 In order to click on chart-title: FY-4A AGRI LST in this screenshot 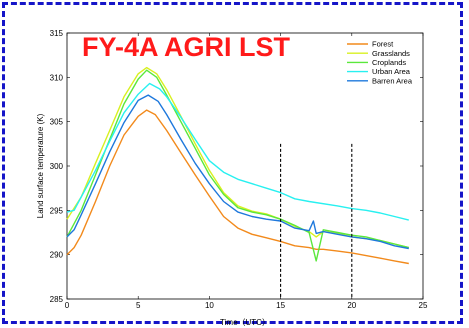, I will do `click(186, 47)`.